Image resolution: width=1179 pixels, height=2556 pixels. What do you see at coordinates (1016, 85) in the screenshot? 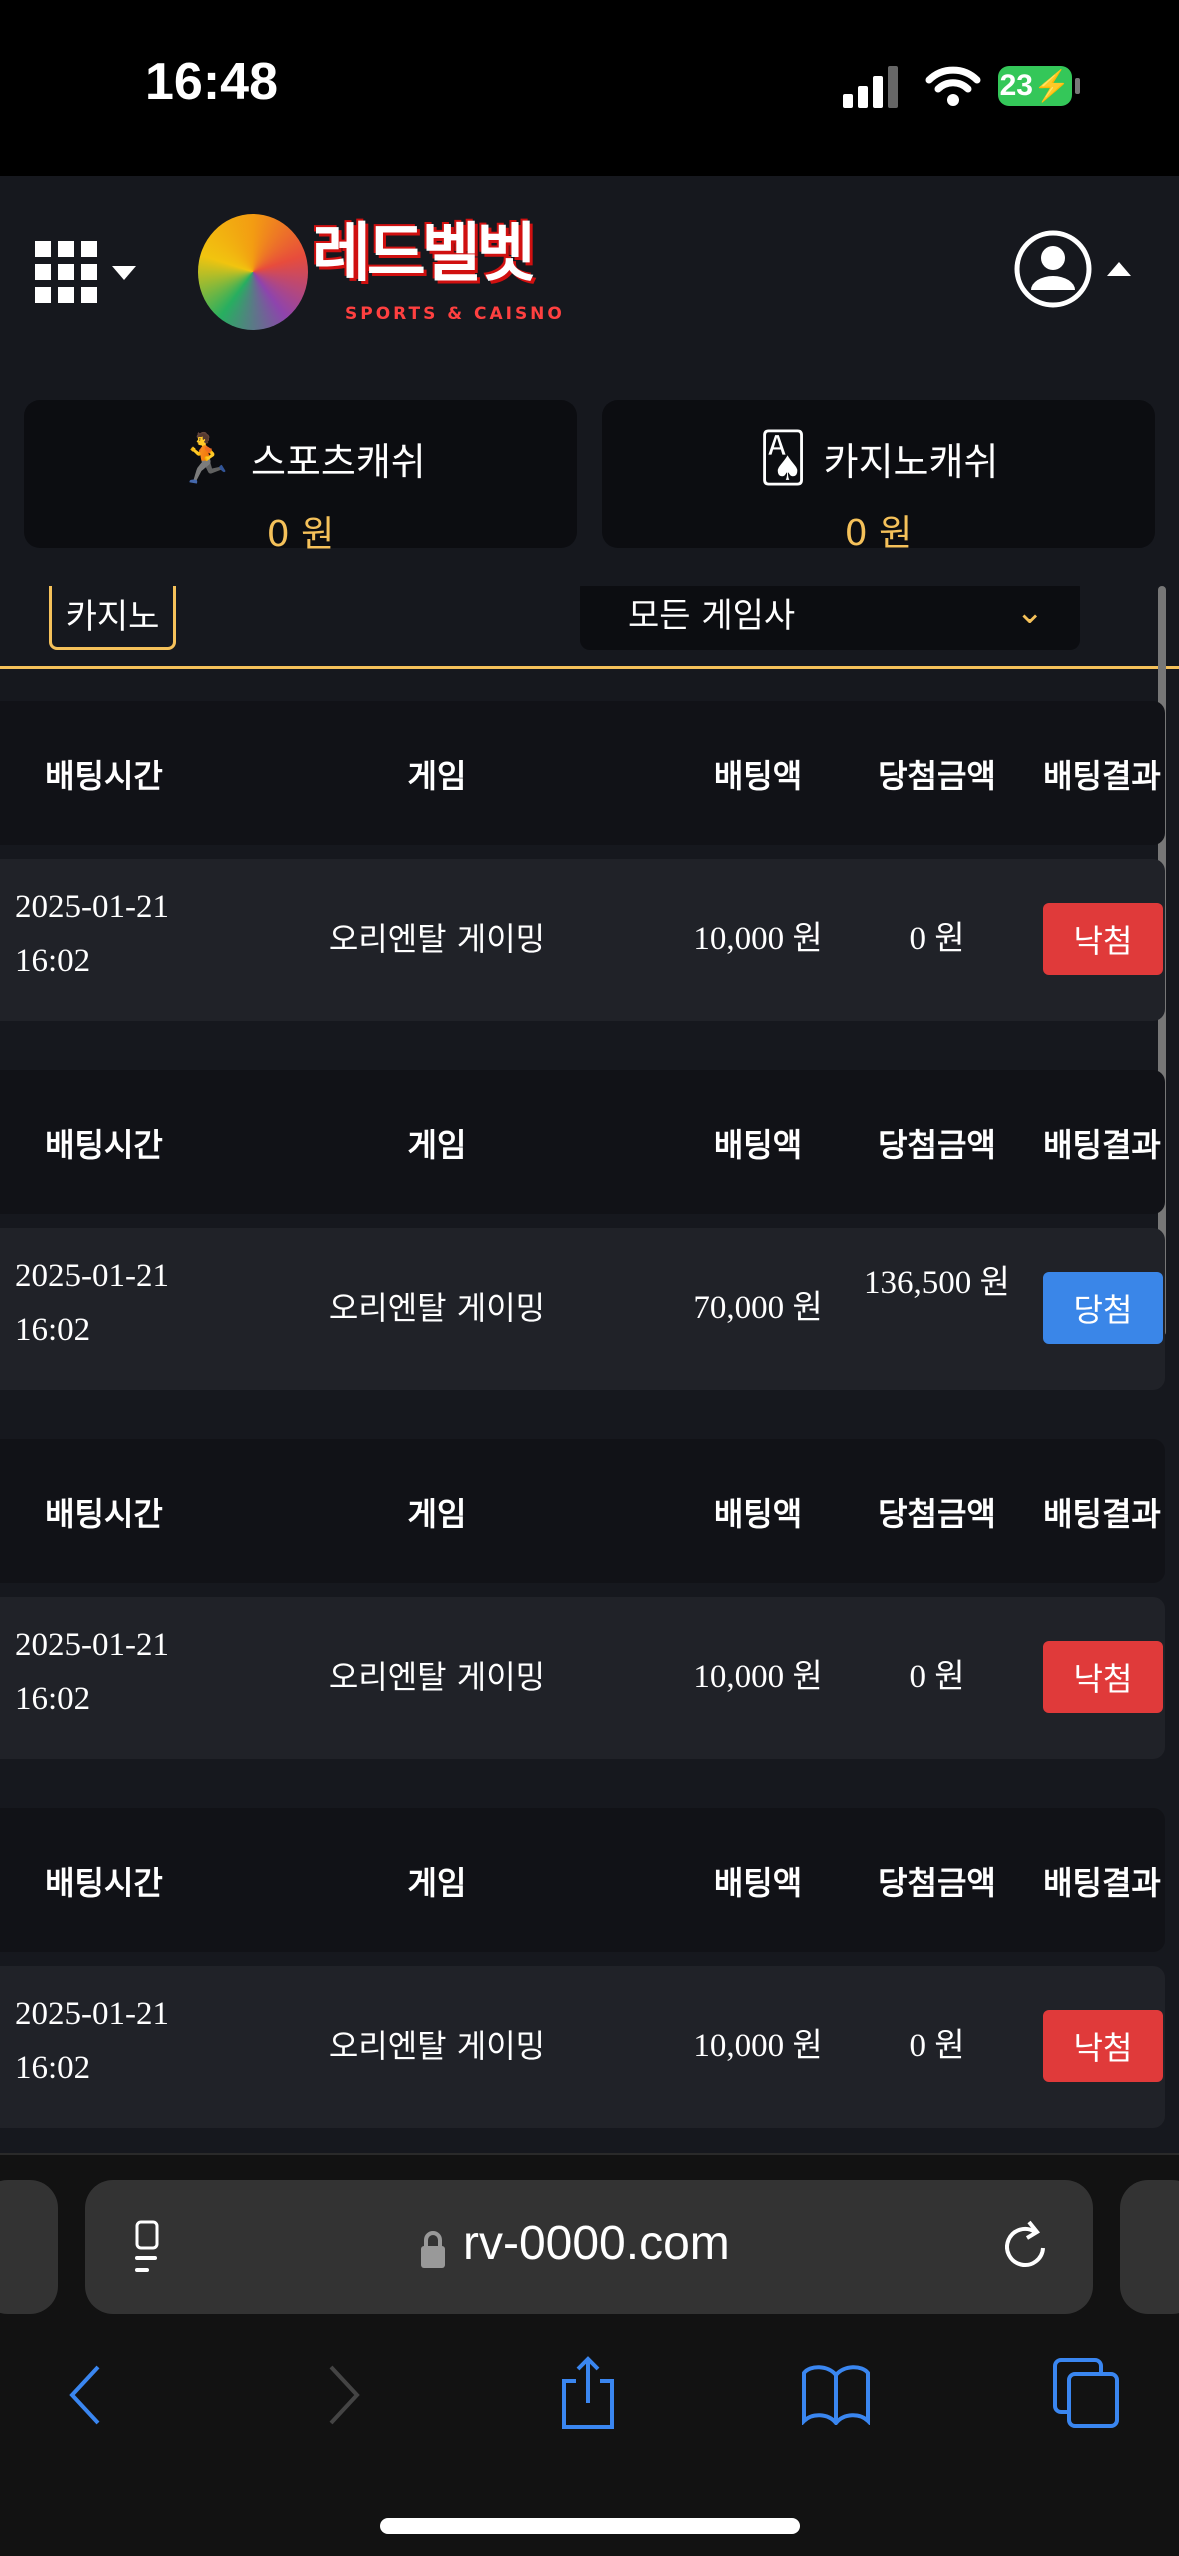
I see `battery-level: 23` at bounding box center [1016, 85].